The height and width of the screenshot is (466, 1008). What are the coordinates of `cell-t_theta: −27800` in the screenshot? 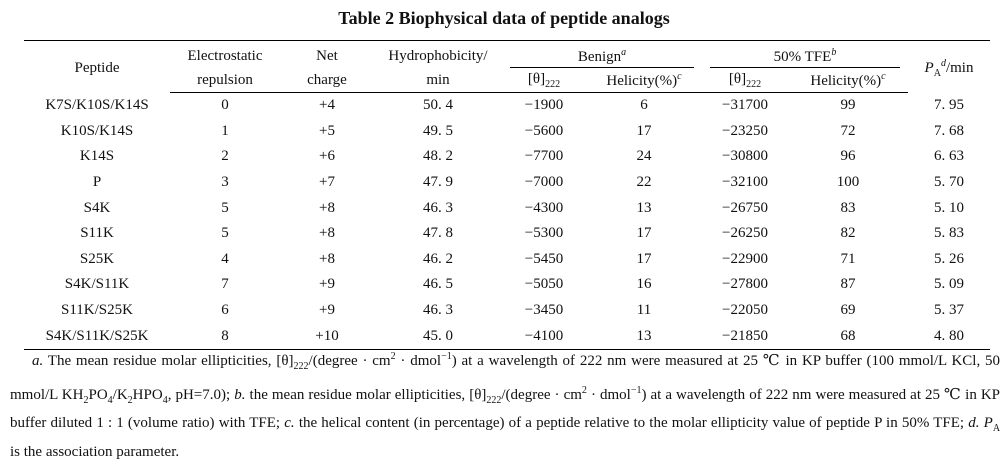 It's located at (745, 284).